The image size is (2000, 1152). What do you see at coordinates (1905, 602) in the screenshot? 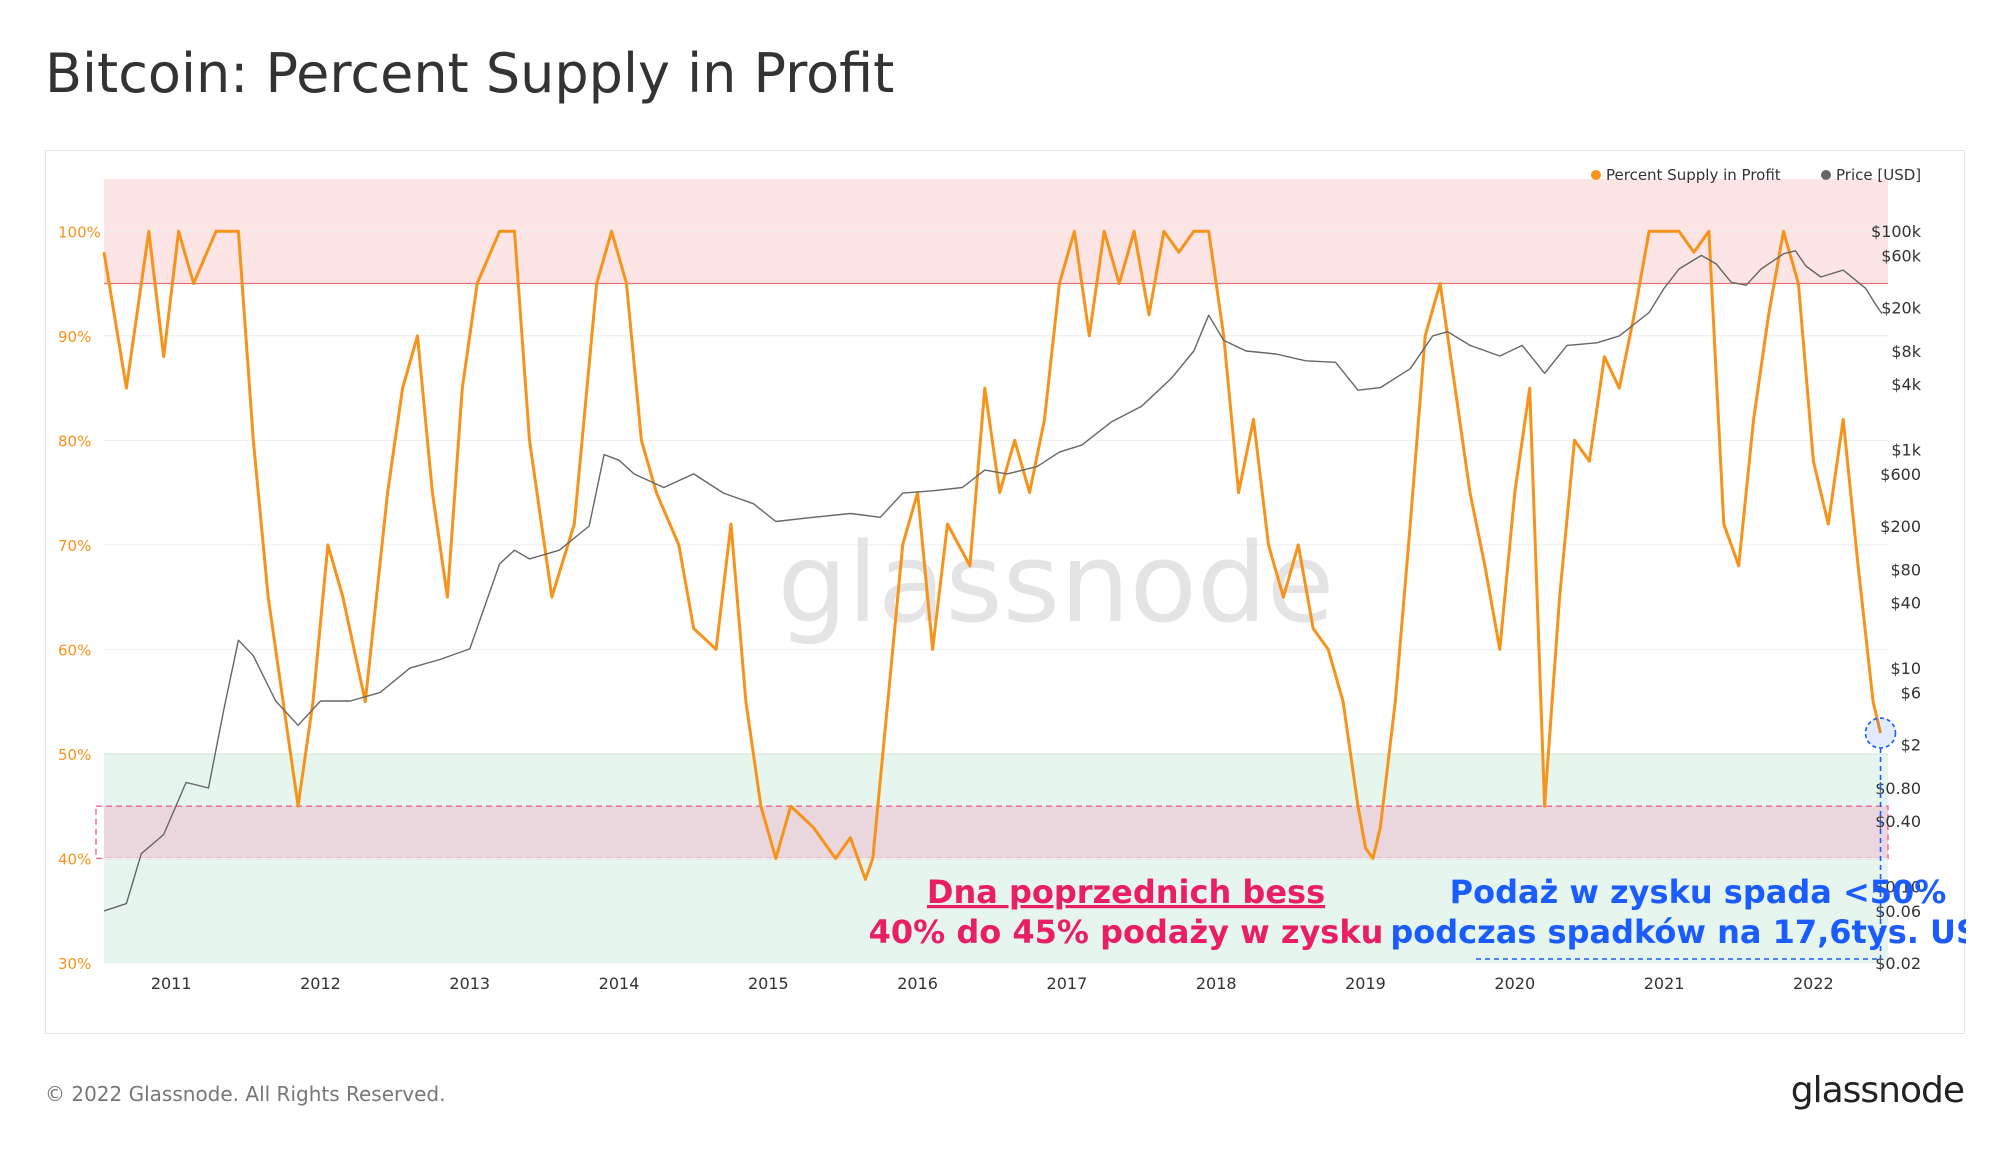
I see `y-tick-right: $40` at bounding box center [1905, 602].